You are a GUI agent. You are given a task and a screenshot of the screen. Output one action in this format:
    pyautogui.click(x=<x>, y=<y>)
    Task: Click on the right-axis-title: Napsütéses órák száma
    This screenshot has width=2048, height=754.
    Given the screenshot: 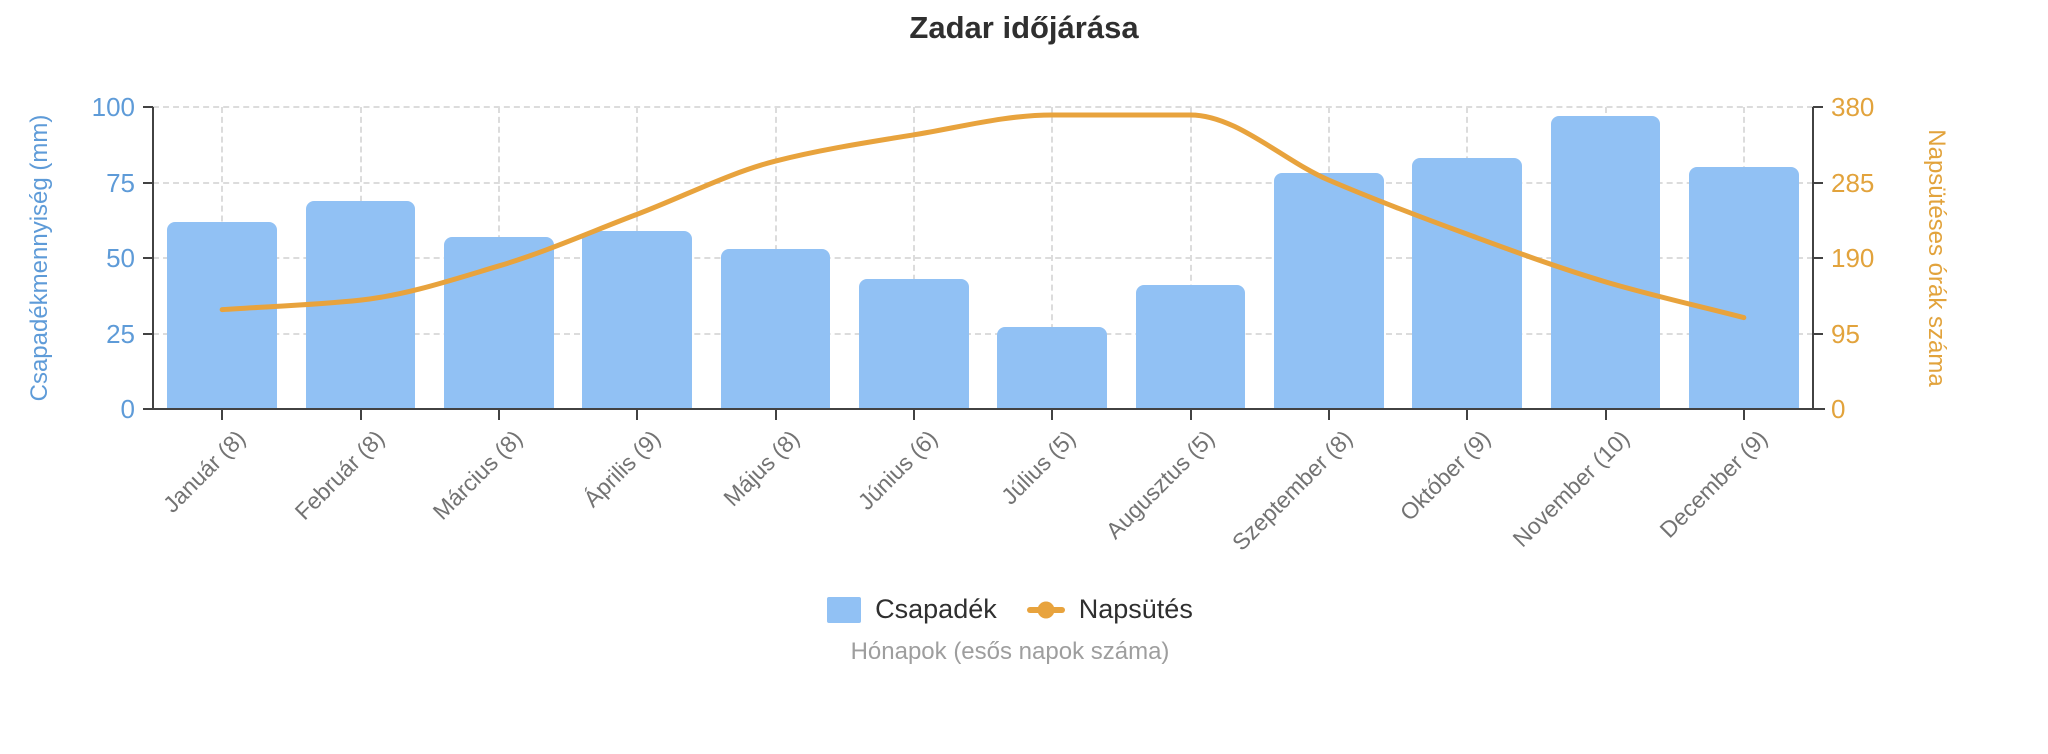 What is the action you would take?
    pyautogui.click(x=1936, y=258)
    